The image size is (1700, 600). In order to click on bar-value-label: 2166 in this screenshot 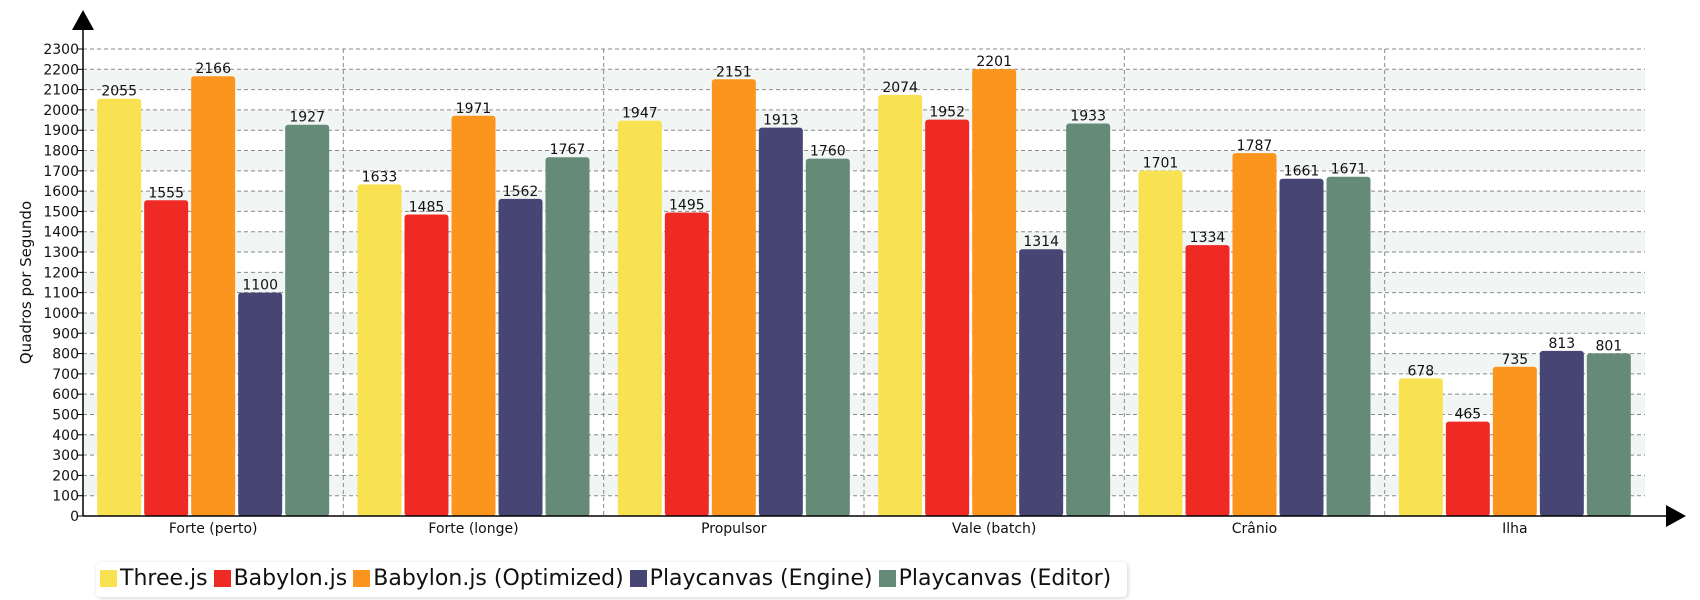, I will do `click(213, 69)`.